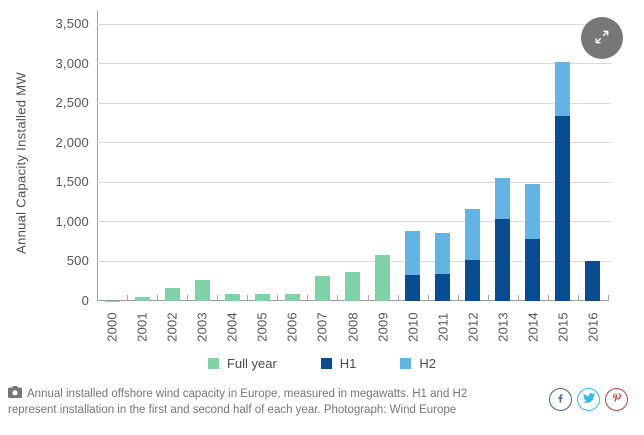  What do you see at coordinates (213, 363) in the screenshot?
I see `legend-swatch-full-year` at bounding box center [213, 363].